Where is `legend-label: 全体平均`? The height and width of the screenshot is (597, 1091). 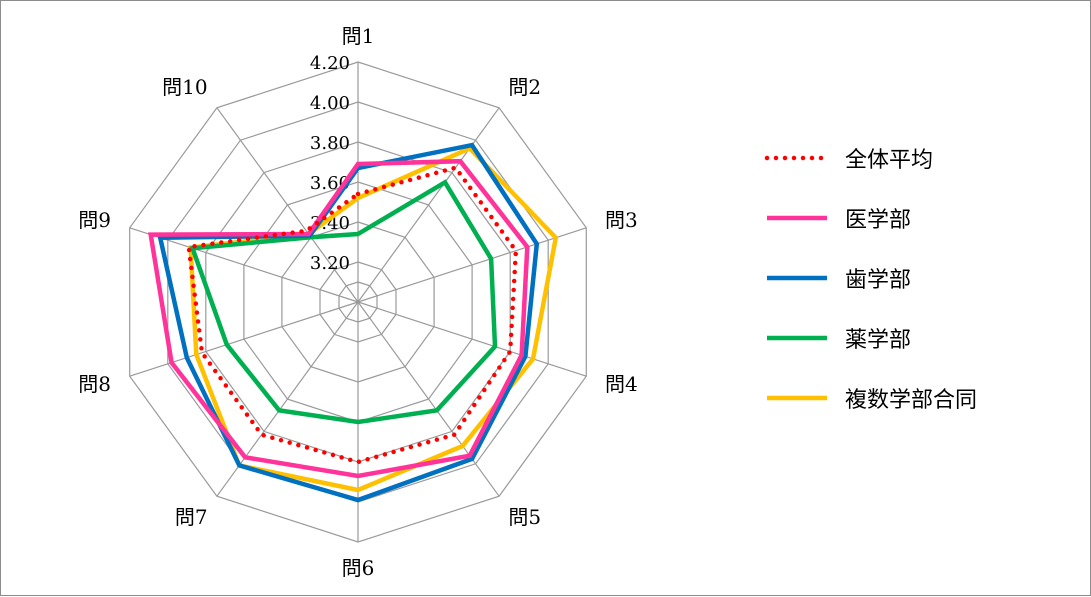 legend-label: 全体平均 is located at coordinates (889, 160).